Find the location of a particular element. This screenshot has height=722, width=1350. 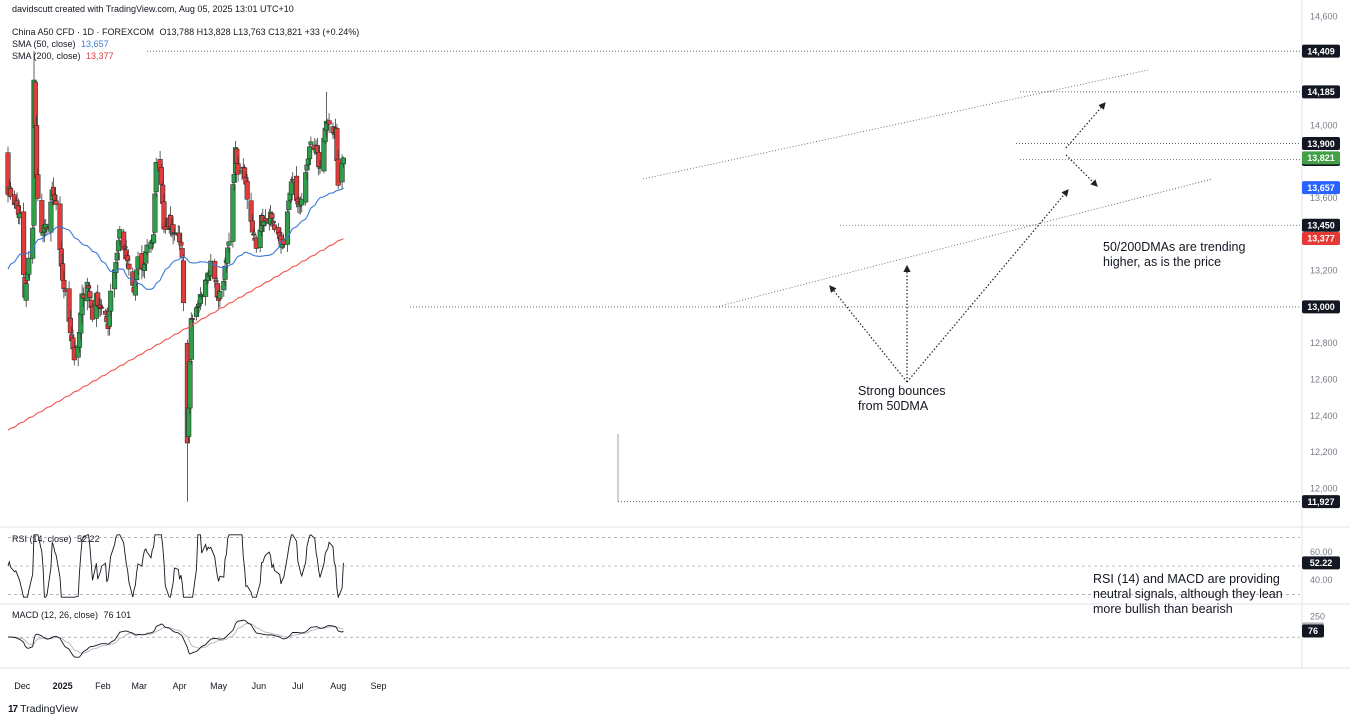

rsi-label: RSI (14, close) is located at coordinates (42, 539).